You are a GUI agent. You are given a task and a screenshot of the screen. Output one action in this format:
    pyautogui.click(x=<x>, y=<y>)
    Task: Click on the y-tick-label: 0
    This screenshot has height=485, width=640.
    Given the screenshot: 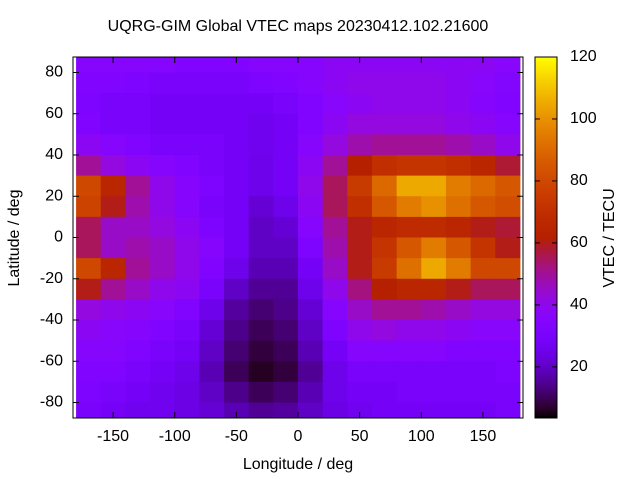 What is the action you would take?
    pyautogui.click(x=58, y=237)
    